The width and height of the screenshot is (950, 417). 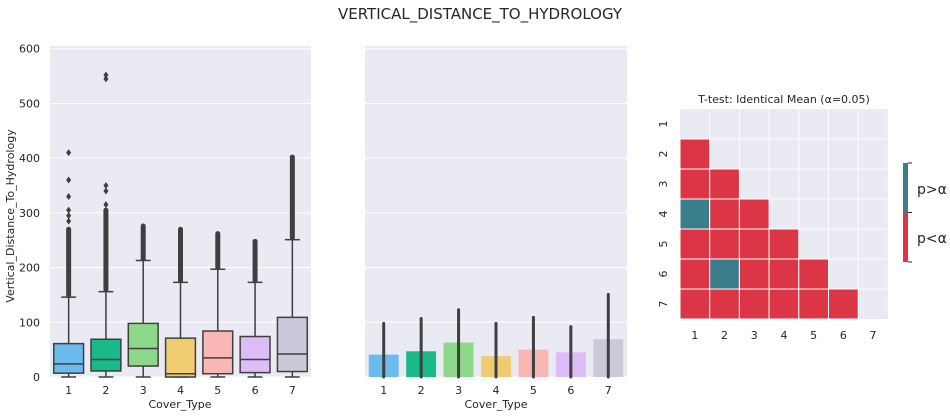 I want to click on y-tick-label: 5, so click(x=663, y=244).